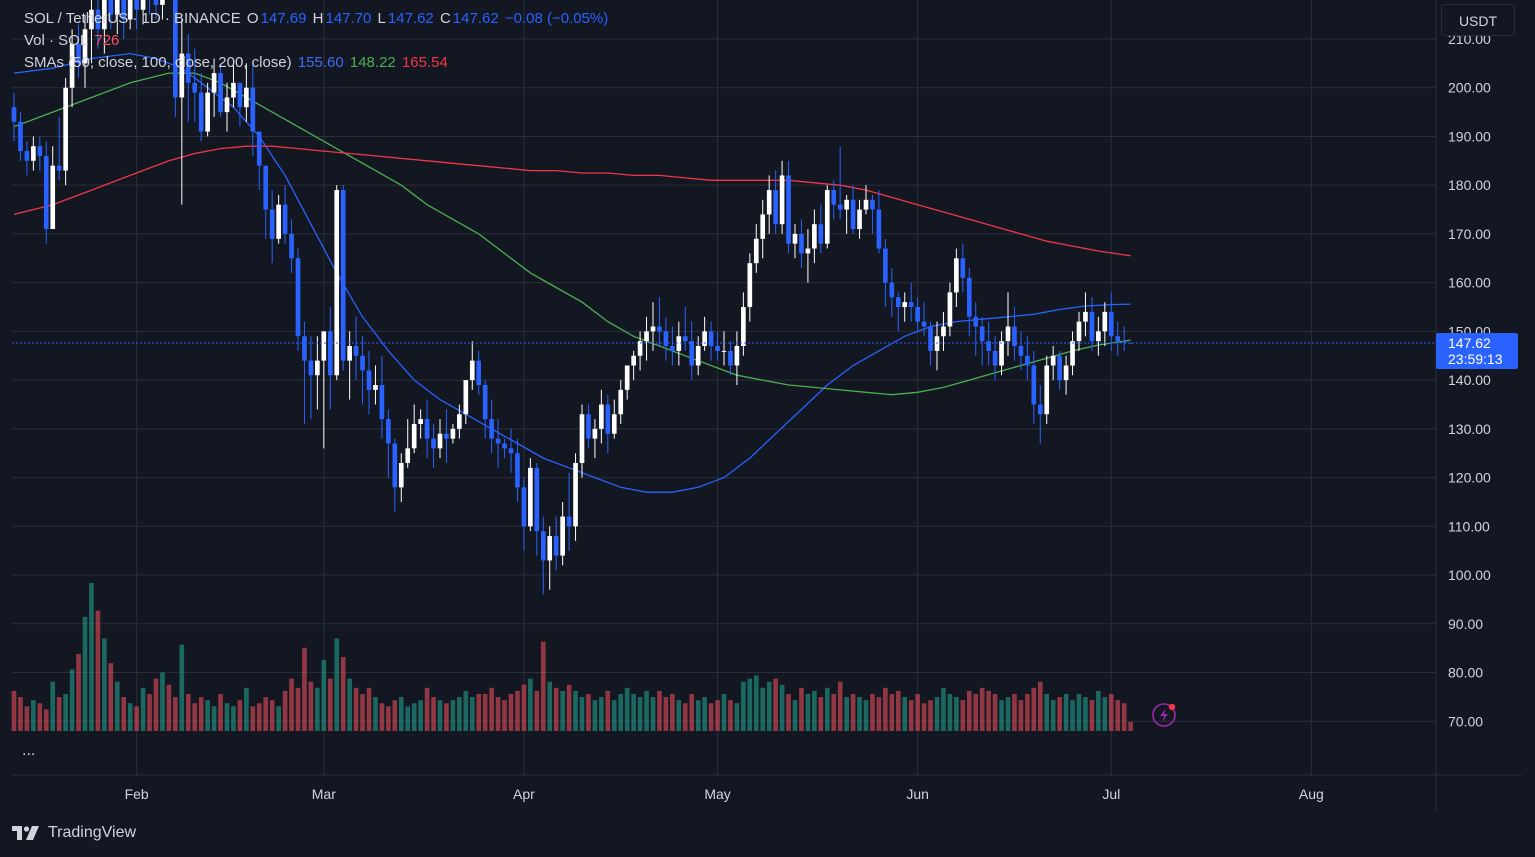 This screenshot has width=1535, height=857. Describe the element at coordinates (1164, 715) in the screenshot. I see `alert-icon` at that location.